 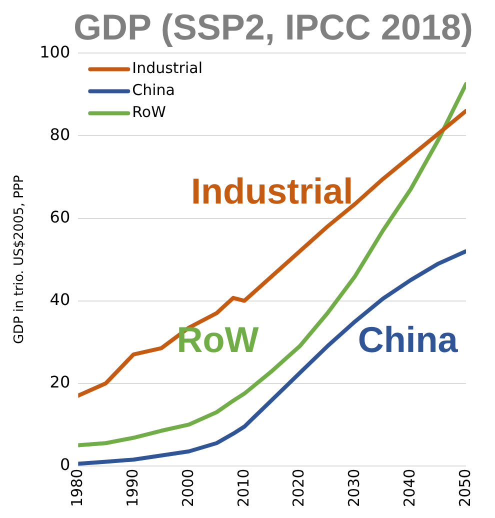 I want to click on y-tick-label: 20, so click(x=60, y=382).